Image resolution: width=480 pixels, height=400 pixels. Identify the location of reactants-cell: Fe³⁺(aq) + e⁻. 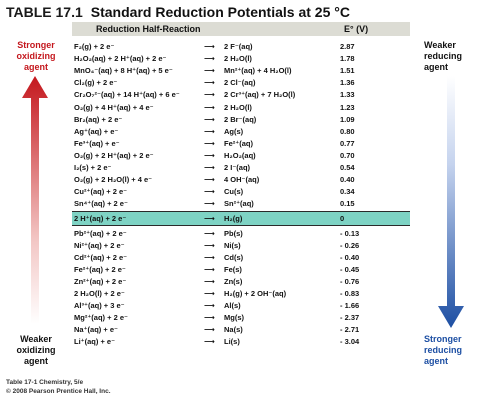
(97, 143).